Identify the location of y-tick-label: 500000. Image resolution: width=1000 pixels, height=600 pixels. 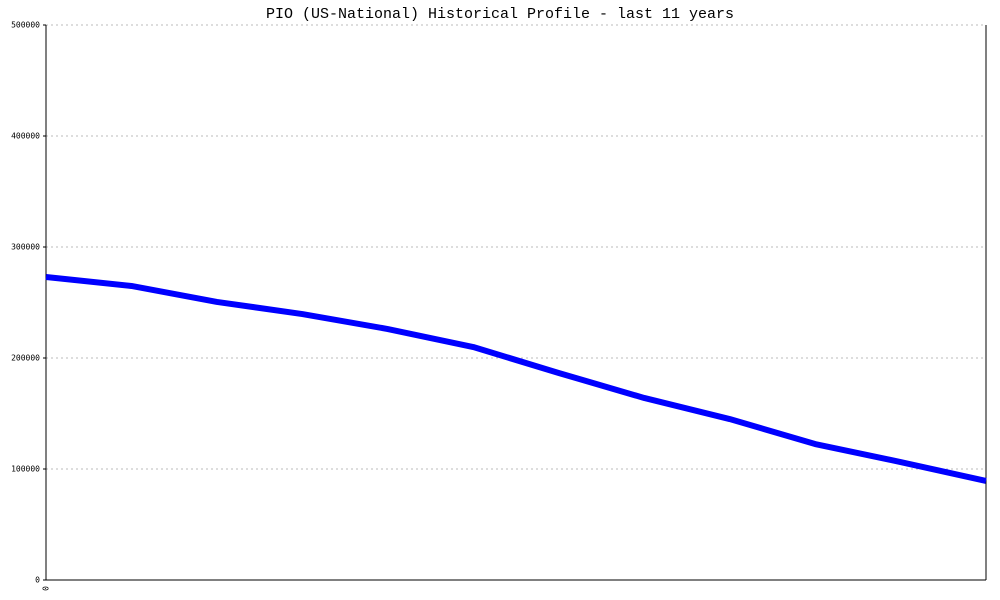
(25, 25).